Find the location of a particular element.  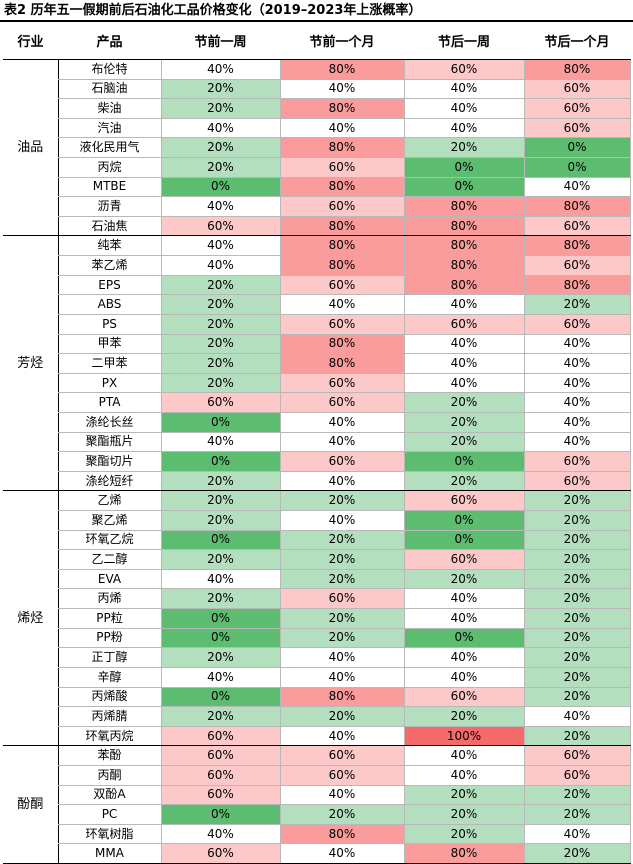

industry-cell: 酚酮 is located at coordinates (30, 804).